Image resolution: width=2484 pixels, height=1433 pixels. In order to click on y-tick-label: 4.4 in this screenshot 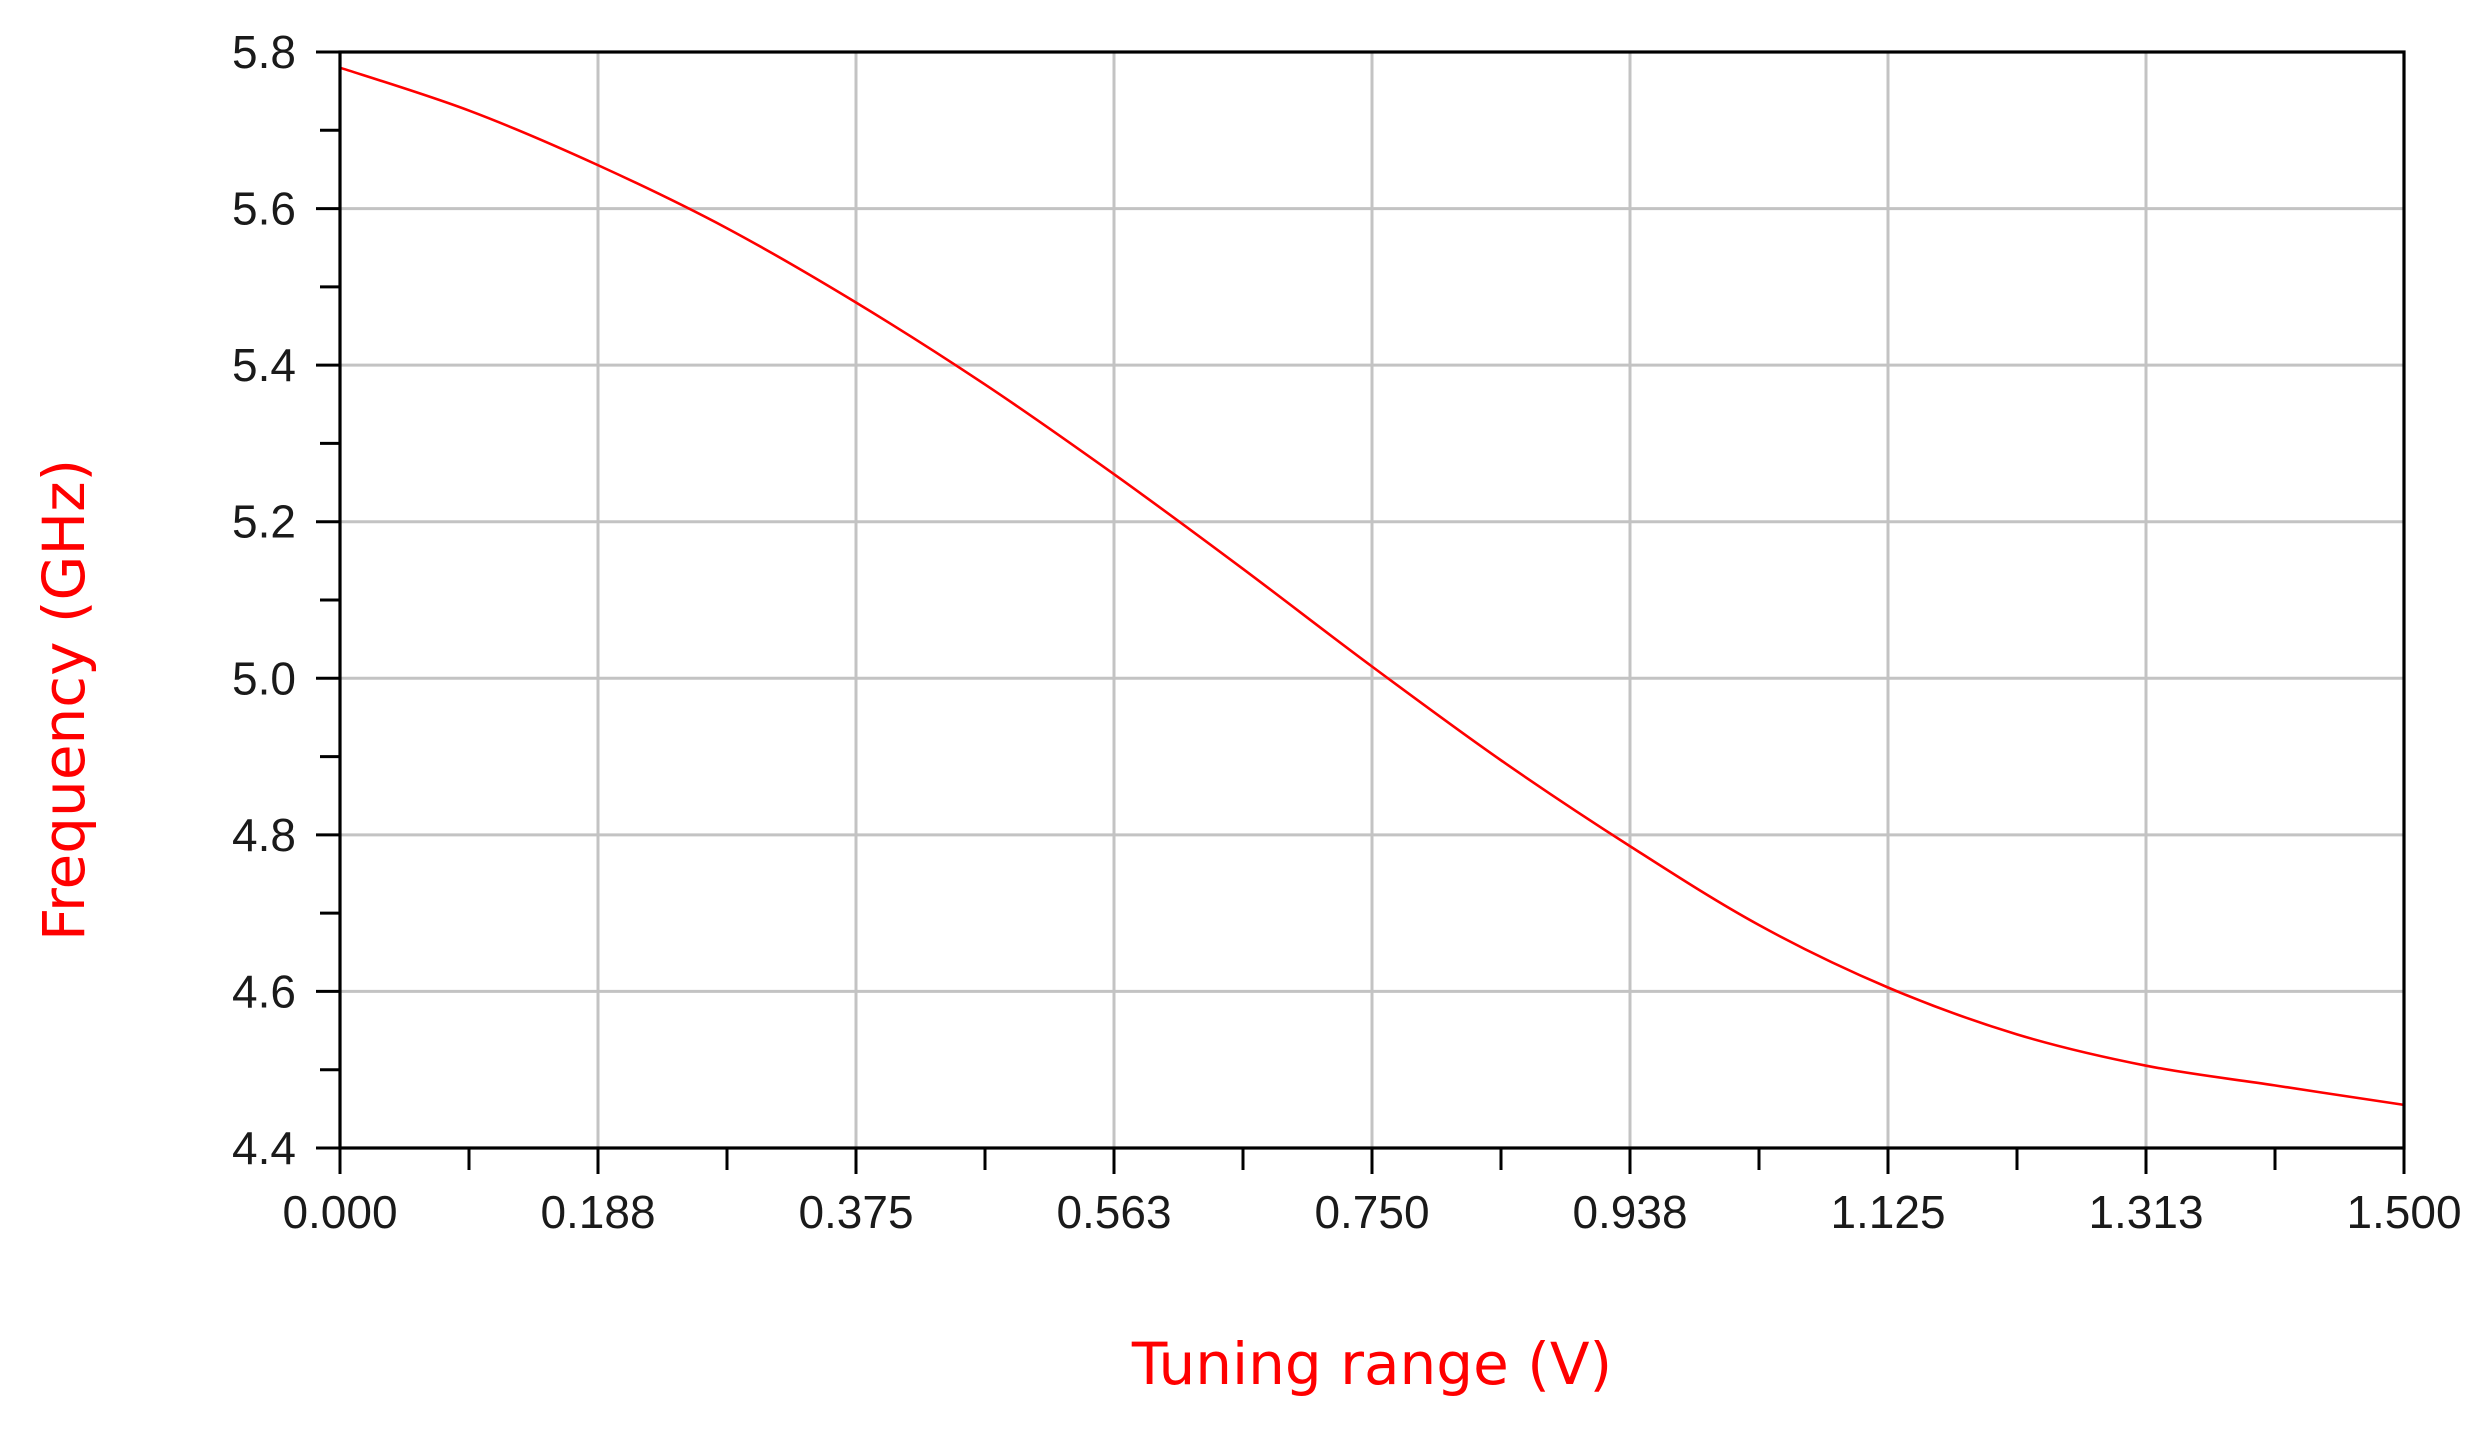, I will do `click(264, 1148)`.